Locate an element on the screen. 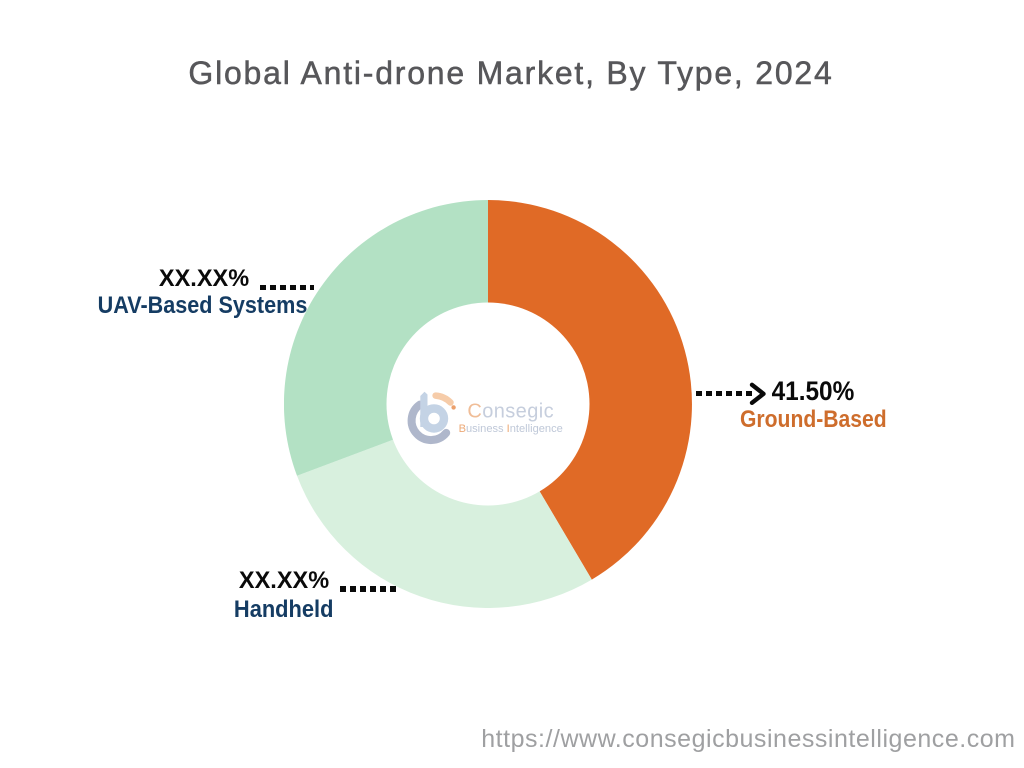 This screenshot has width=1024, height=768. svg-text: Consegic is located at coordinates (510, 411).